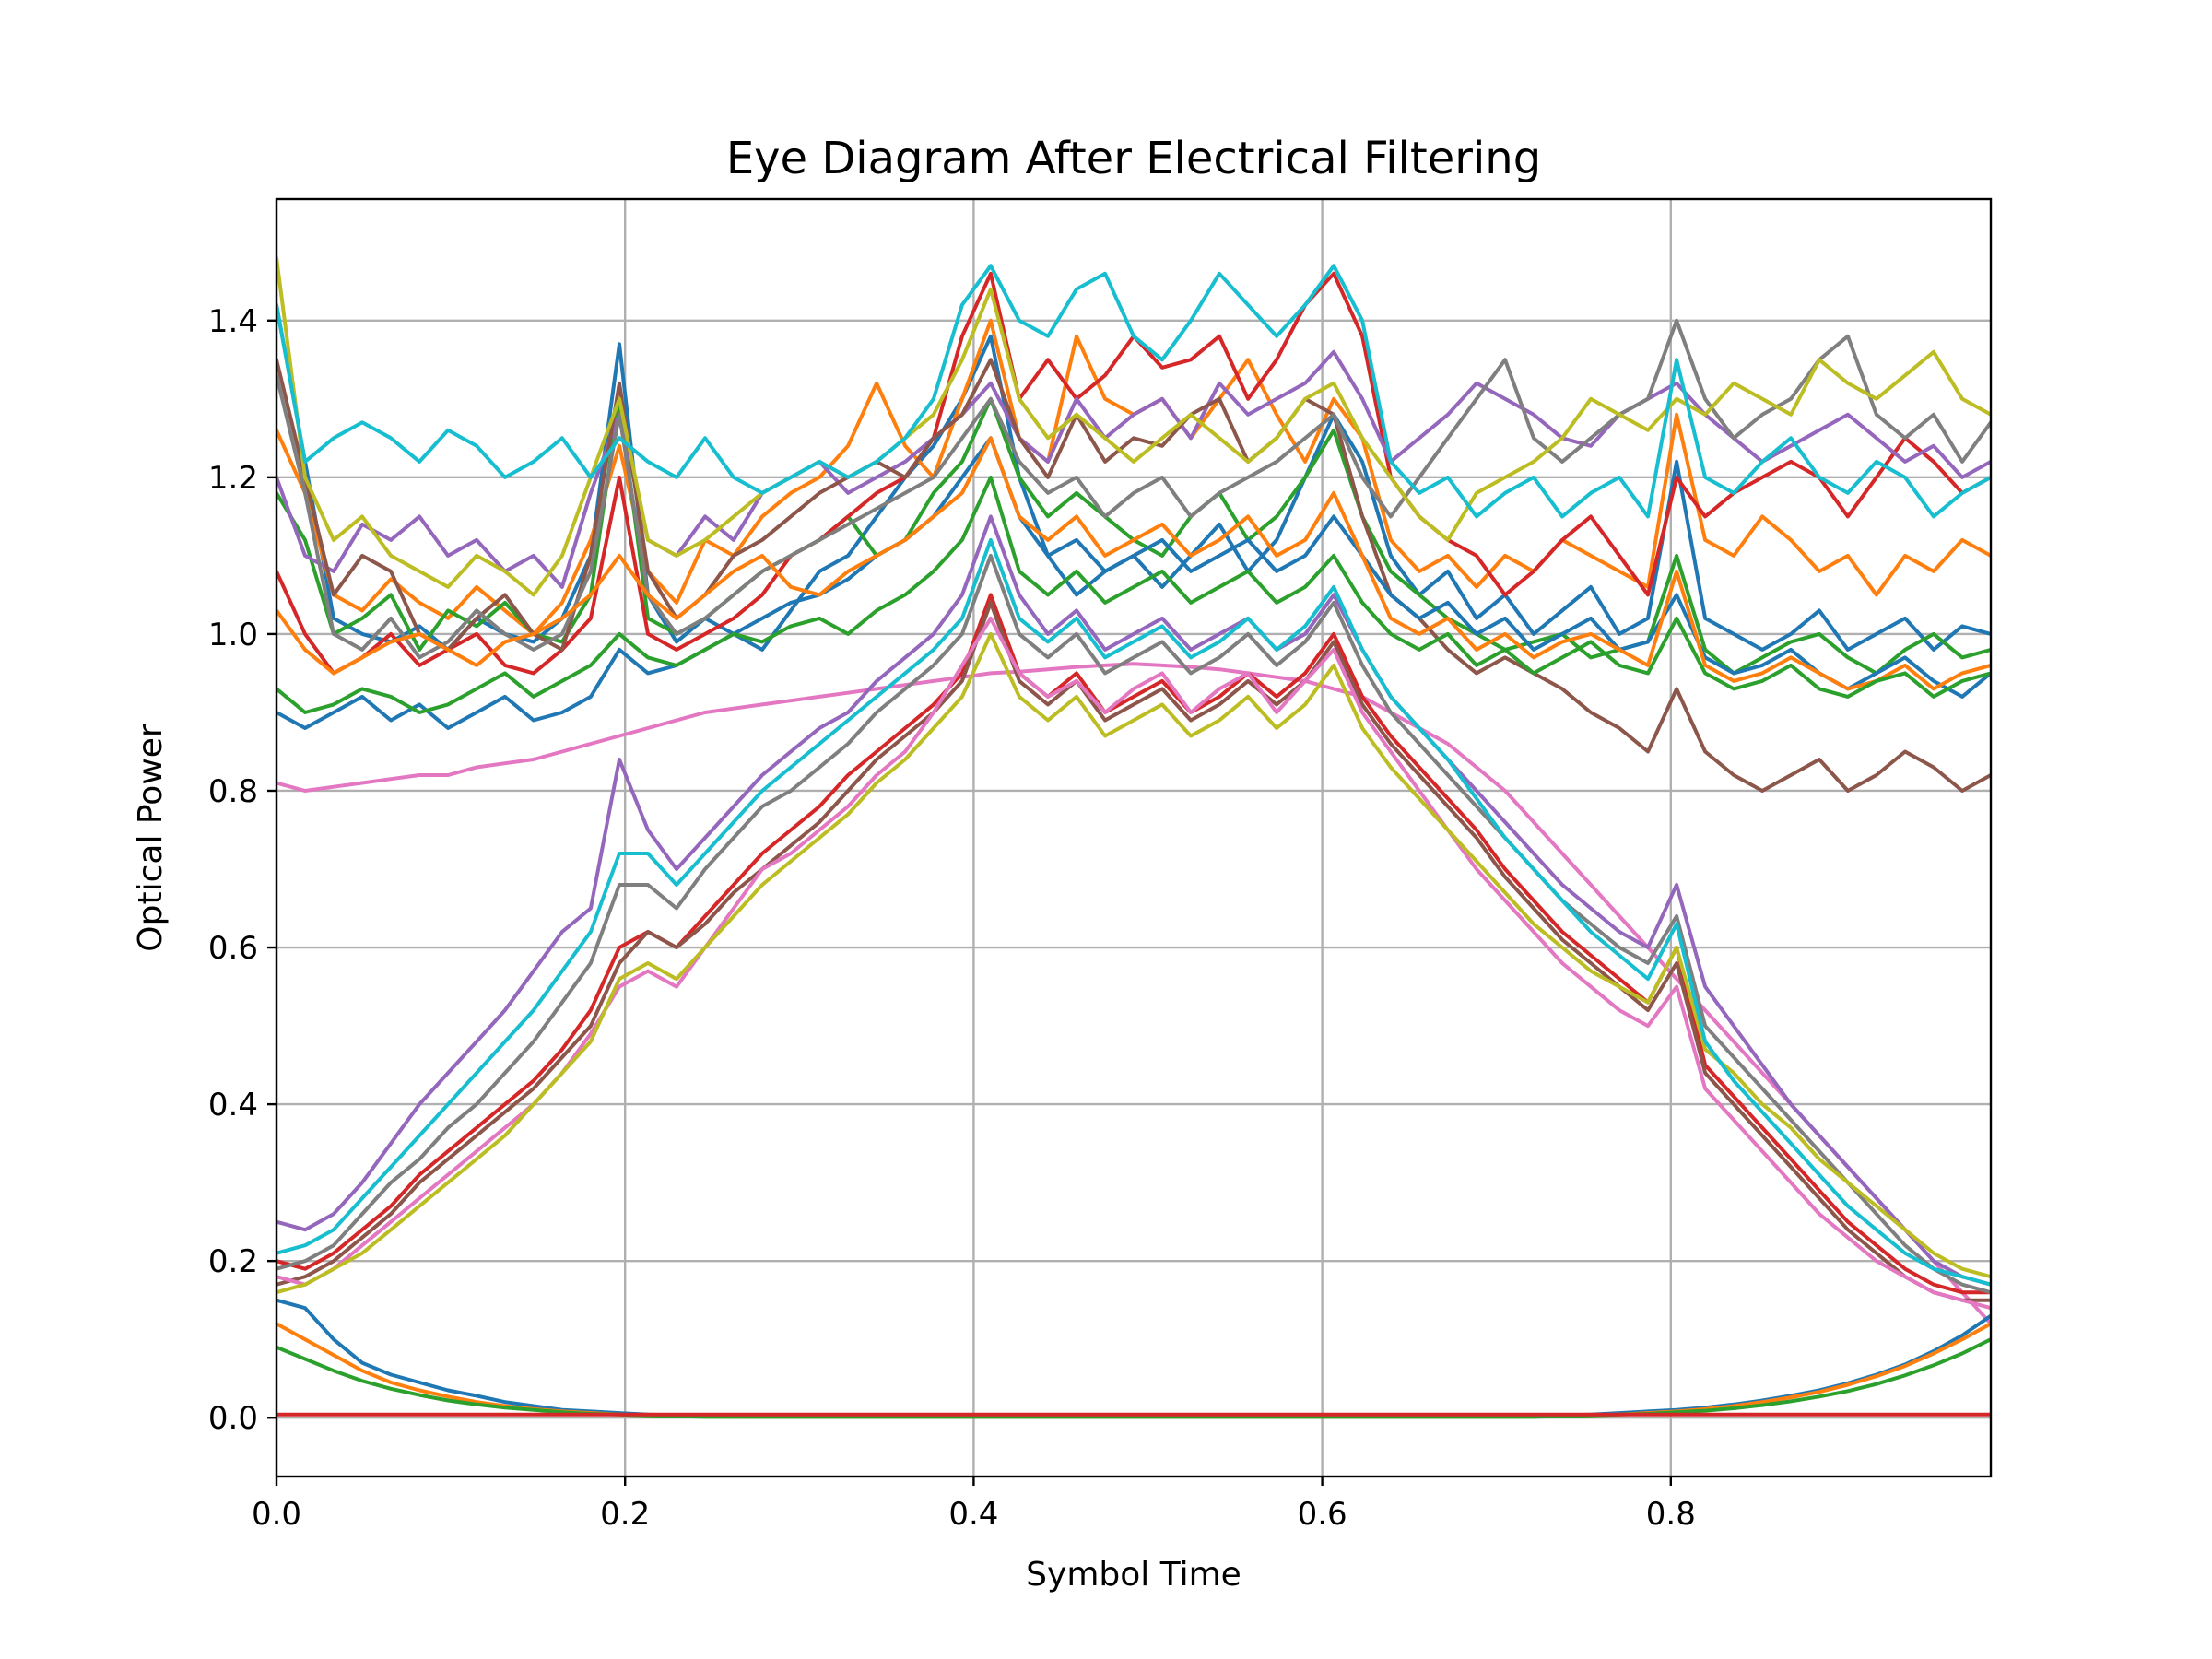 Image resolution: width=2212 pixels, height=1659 pixels. Describe the element at coordinates (233, 791) in the screenshot. I see `y-tick-label: 0.8` at that location.